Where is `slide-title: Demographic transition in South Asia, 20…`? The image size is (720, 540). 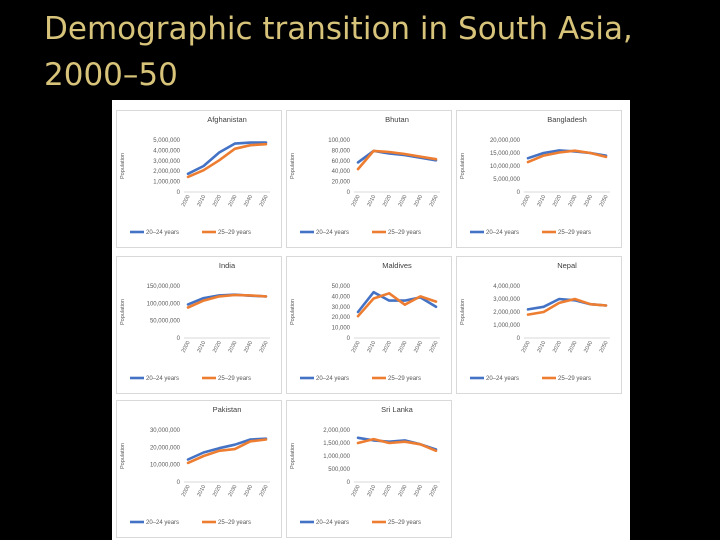
slide-title: Demographic transition in South Asia, 20… is located at coordinates (338, 52).